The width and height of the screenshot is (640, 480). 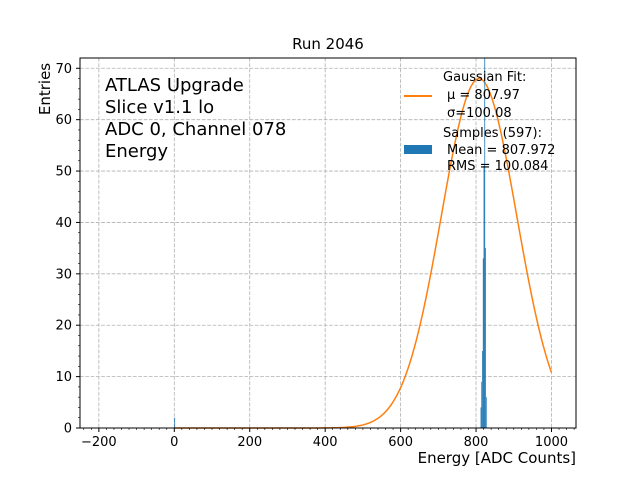 What do you see at coordinates (501, 150) in the screenshot?
I see `legend-samples-mean: Mean = 807.972` at bounding box center [501, 150].